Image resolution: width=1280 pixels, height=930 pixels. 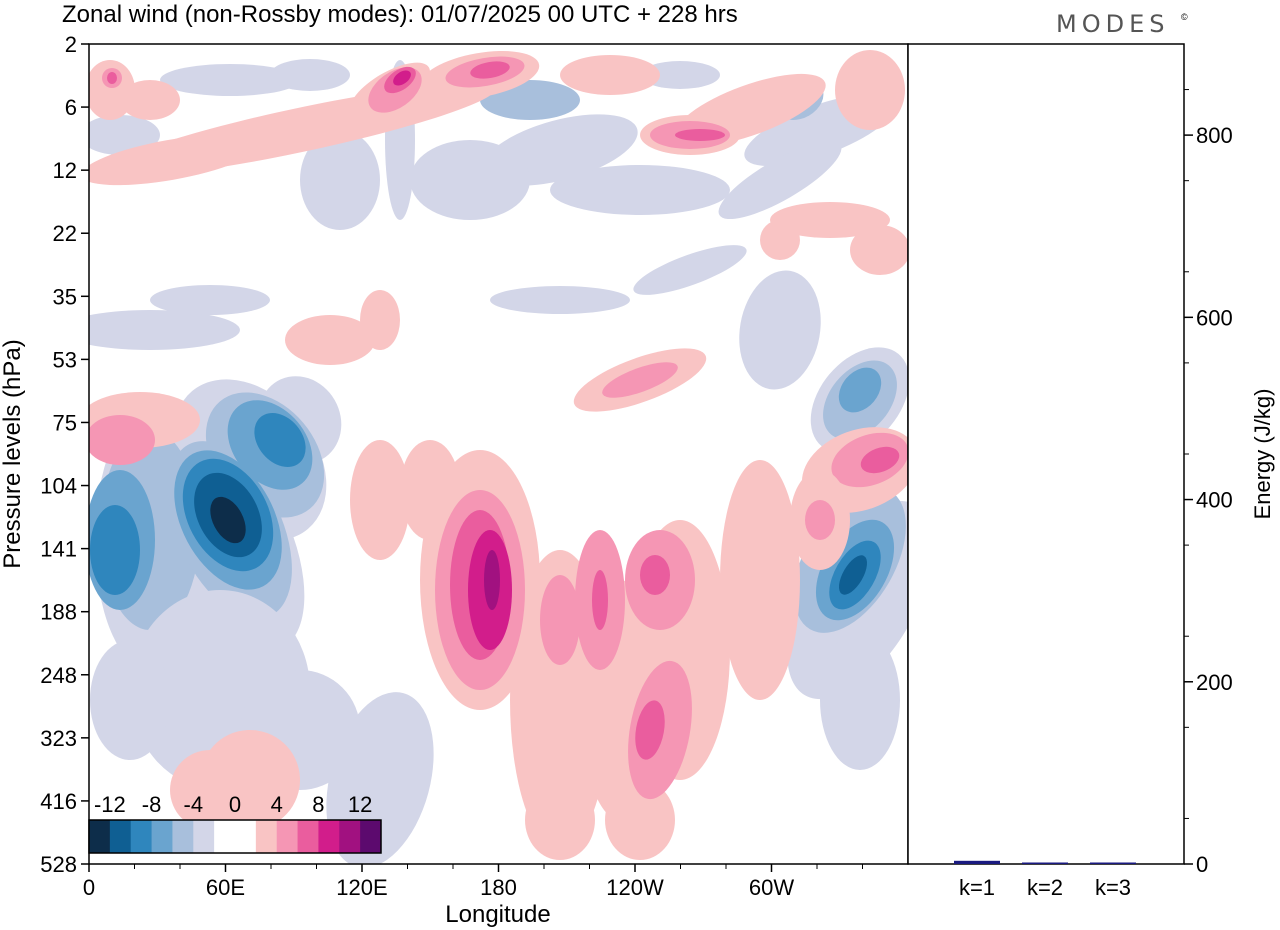 What do you see at coordinates (771, 887) in the screenshot?
I see `x-tick-label: 60W` at bounding box center [771, 887].